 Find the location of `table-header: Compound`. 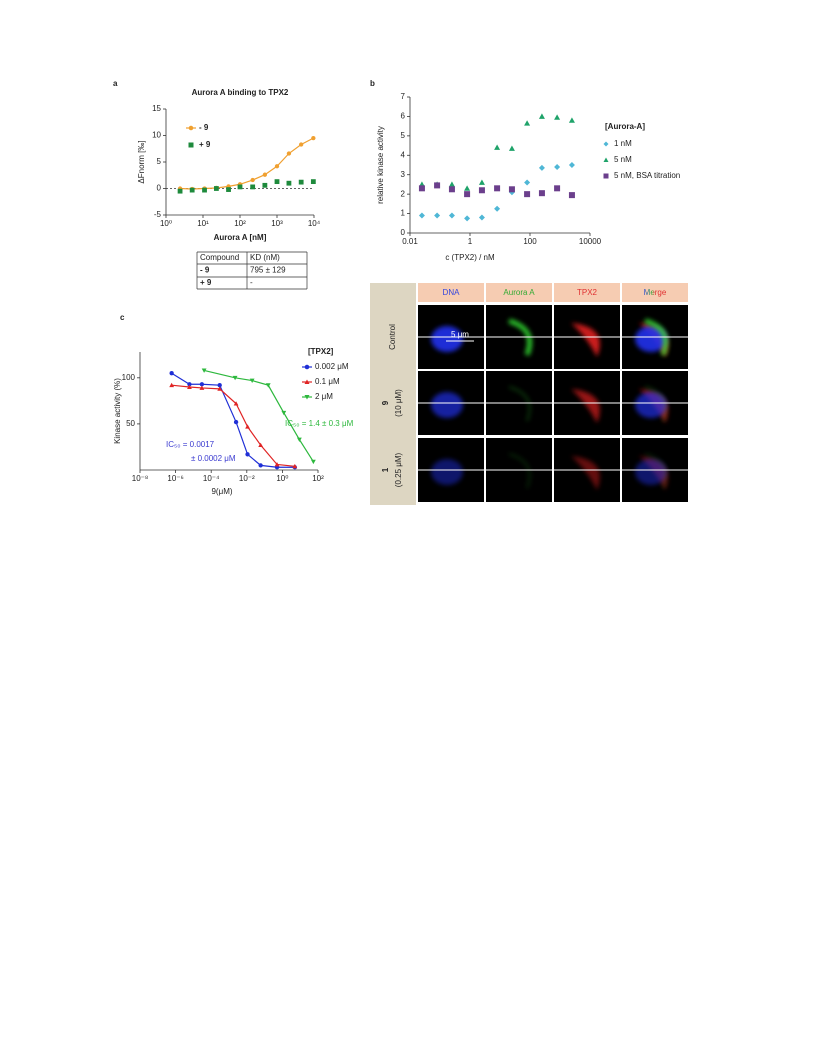

table-header: Compound is located at coordinates (219, 257).